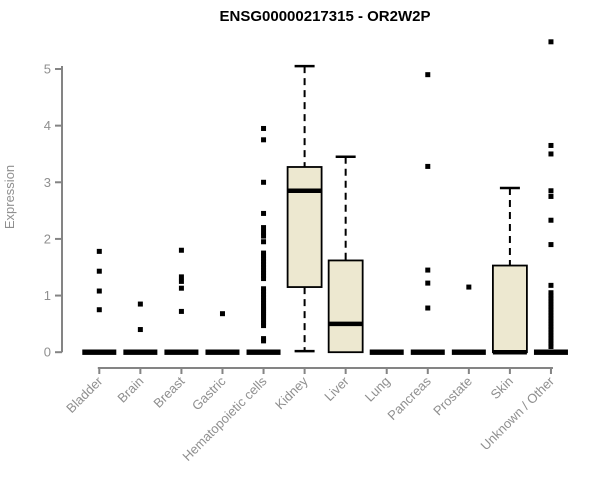 The image size is (600, 500). What do you see at coordinates (47, 352) in the screenshot?
I see `y-tick-label: 0` at bounding box center [47, 352].